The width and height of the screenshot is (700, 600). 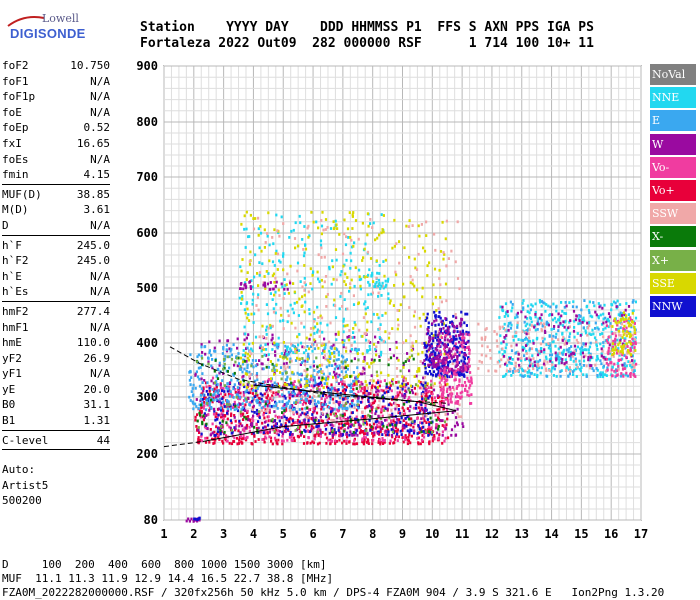 What do you see at coordinates (19, 470) in the screenshot?
I see `autoscale-info-line: Auto:` at bounding box center [19, 470].